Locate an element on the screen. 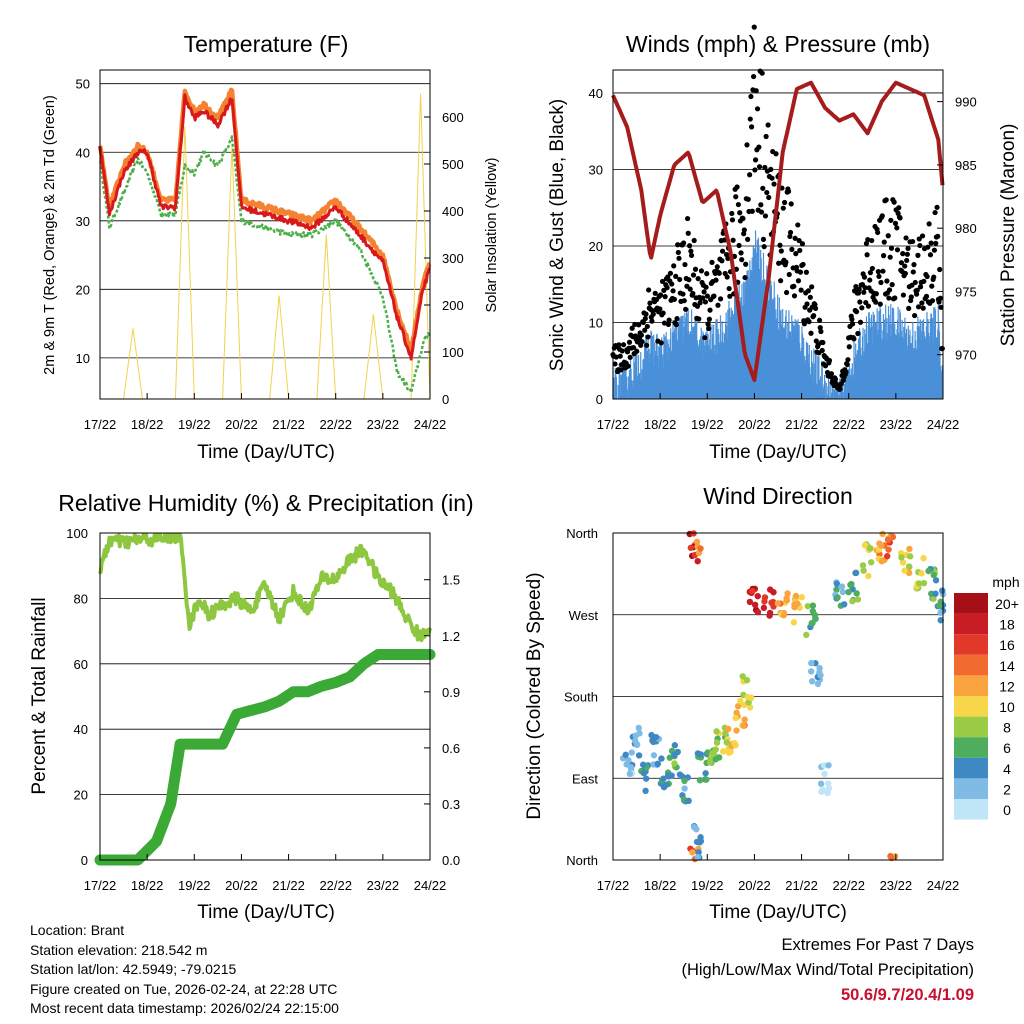  temperature-xtick-label: 17/22 is located at coordinates (100, 424).